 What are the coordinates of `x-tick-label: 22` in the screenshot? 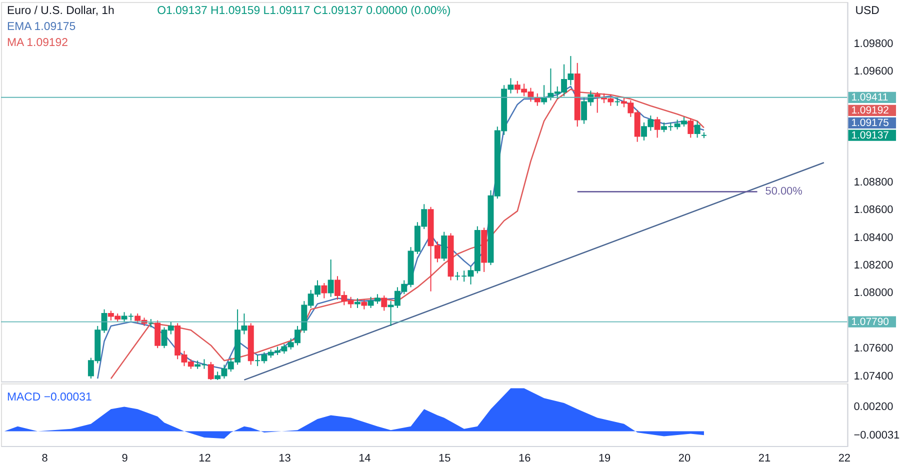 It's located at (844, 458).